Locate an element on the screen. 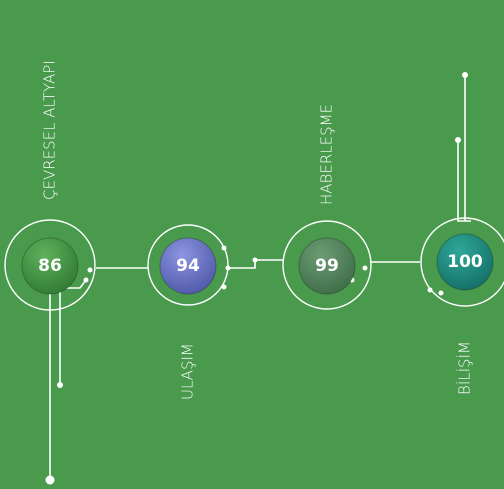  node-label: ULAŞIM is located at coordinates (188, 371).